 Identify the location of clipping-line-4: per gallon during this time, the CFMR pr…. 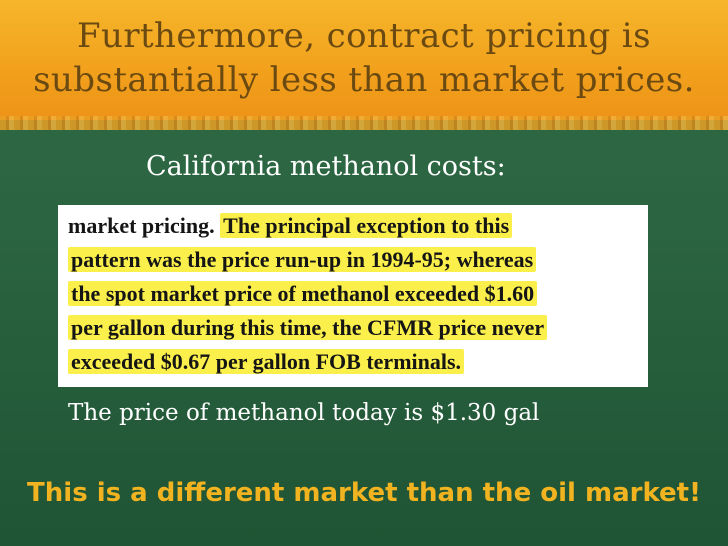
(308, 328).